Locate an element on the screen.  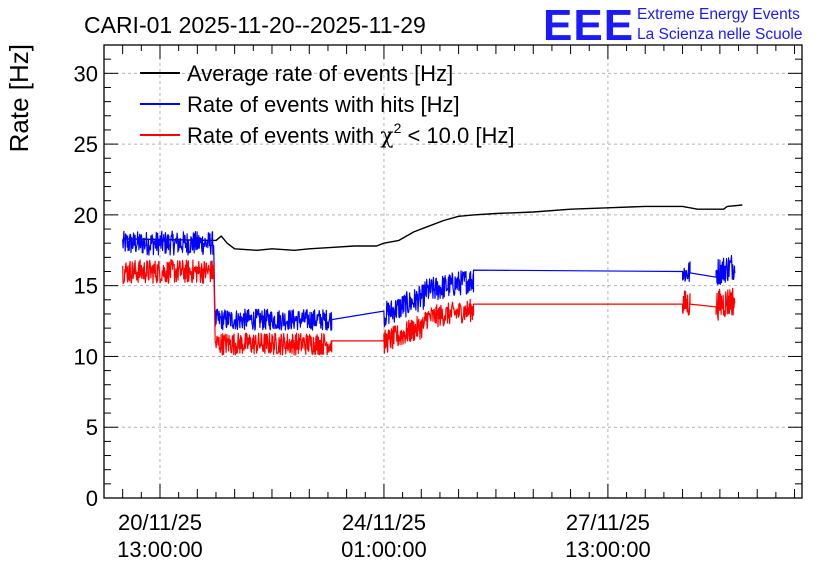
chart-title: CARI-01 2025-11-20--2025-11-29 is located at coordinates (255, 25).